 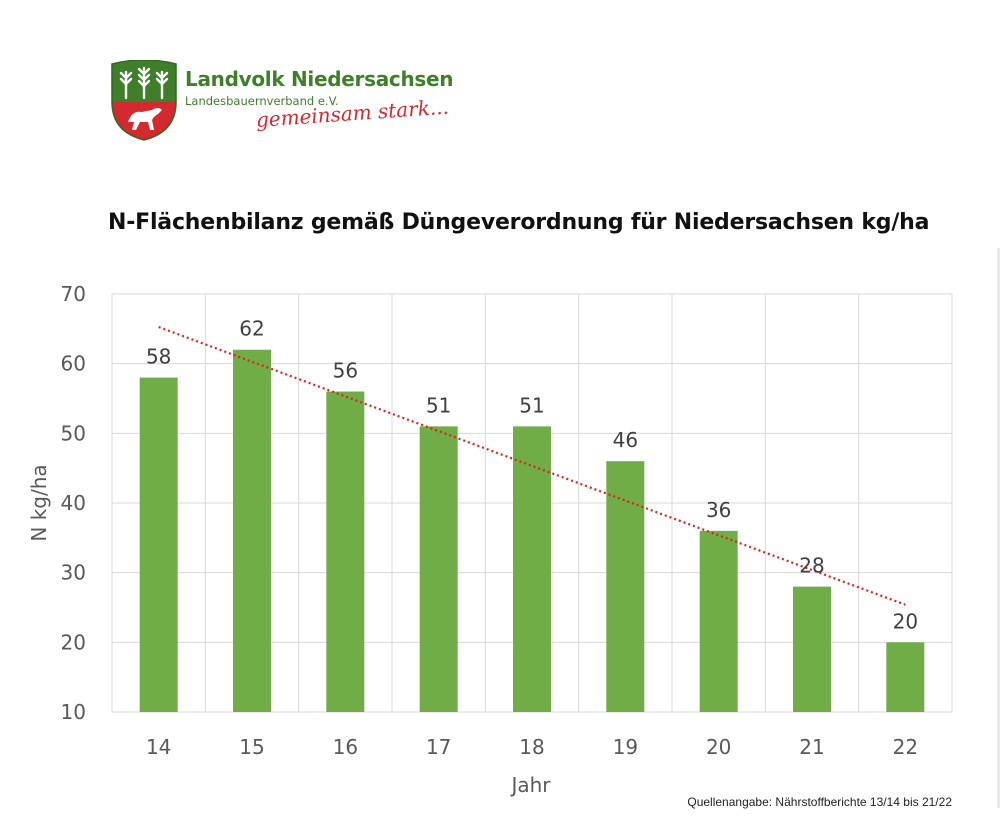 What do you see at coordinates (73, 503) in the screenshot?
I see `y-tick-label: 40` at bounding box center [73, 503].